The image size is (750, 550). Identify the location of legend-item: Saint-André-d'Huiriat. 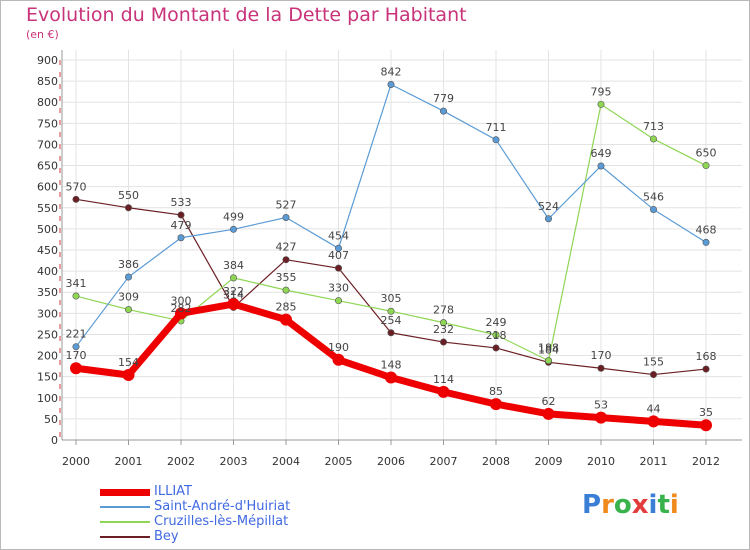
(195, 507).